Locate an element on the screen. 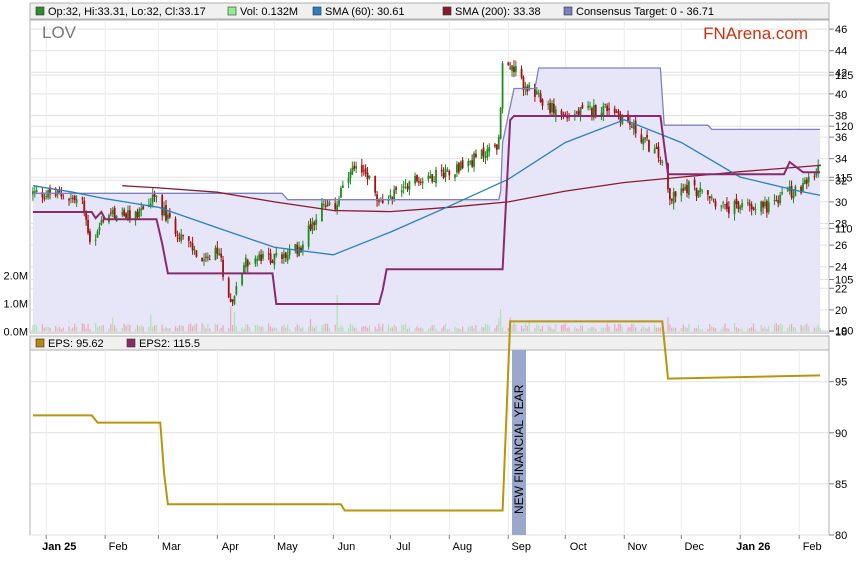  eps-tick-label: 90 is located at coordinates (841, 434).